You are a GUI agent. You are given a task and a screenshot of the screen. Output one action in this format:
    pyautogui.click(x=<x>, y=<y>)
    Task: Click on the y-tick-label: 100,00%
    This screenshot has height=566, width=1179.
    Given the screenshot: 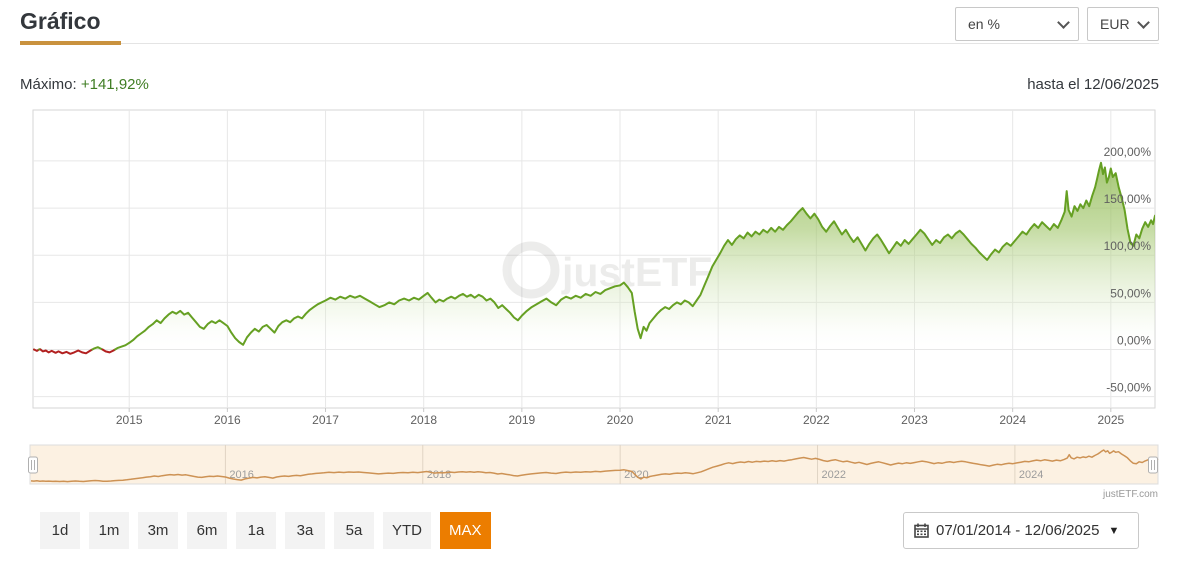 What is the action you would take?
    pyautogui.click(x=1128, y=246)
    